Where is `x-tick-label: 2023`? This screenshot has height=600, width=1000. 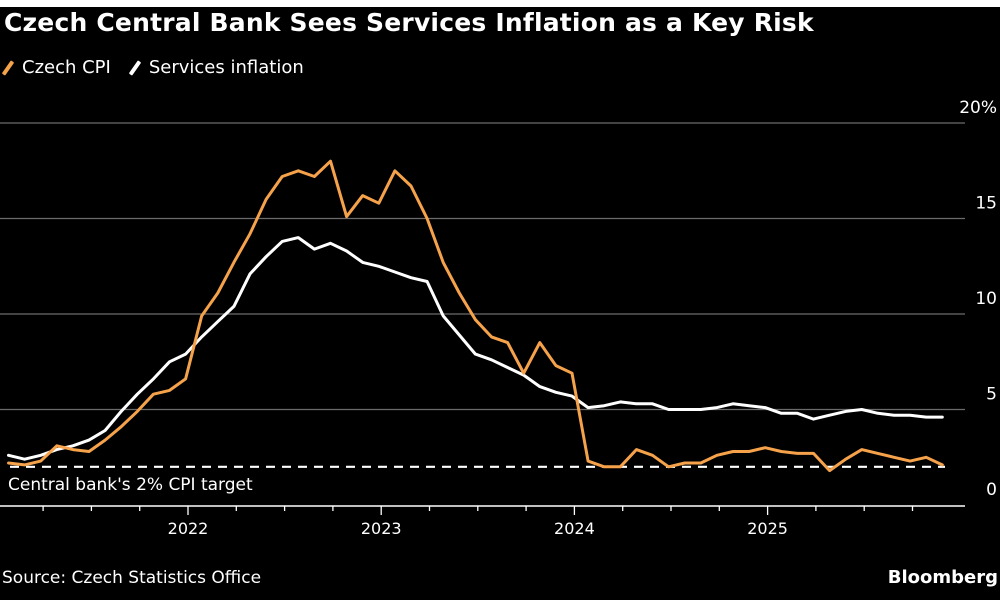
x-tick-label: 2023 is located at coordinates (381, 528).